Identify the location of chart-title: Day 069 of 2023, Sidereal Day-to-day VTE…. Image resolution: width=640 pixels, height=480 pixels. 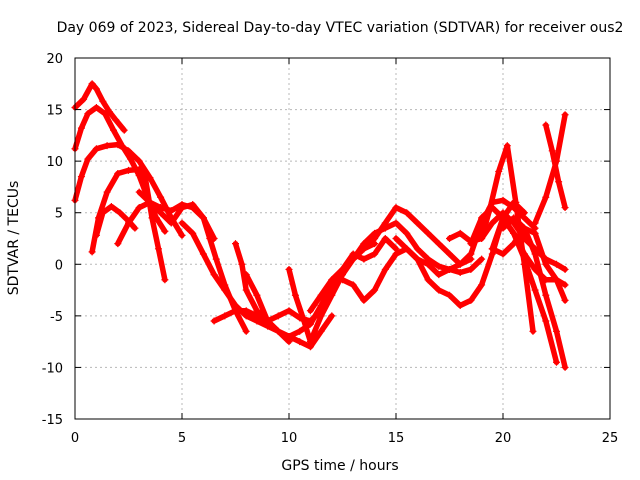
(340, 28).